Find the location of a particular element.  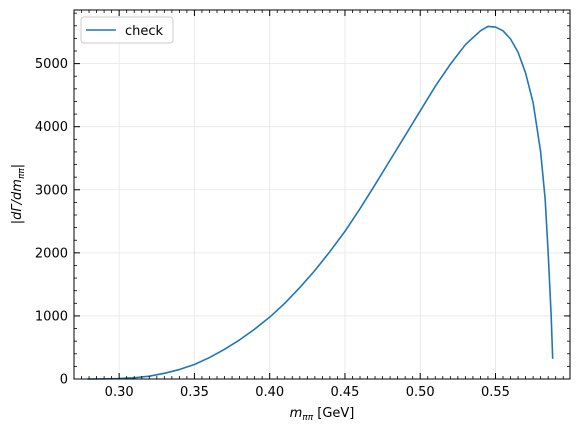

legend-label-check: check is located at coordinates (144, 31).